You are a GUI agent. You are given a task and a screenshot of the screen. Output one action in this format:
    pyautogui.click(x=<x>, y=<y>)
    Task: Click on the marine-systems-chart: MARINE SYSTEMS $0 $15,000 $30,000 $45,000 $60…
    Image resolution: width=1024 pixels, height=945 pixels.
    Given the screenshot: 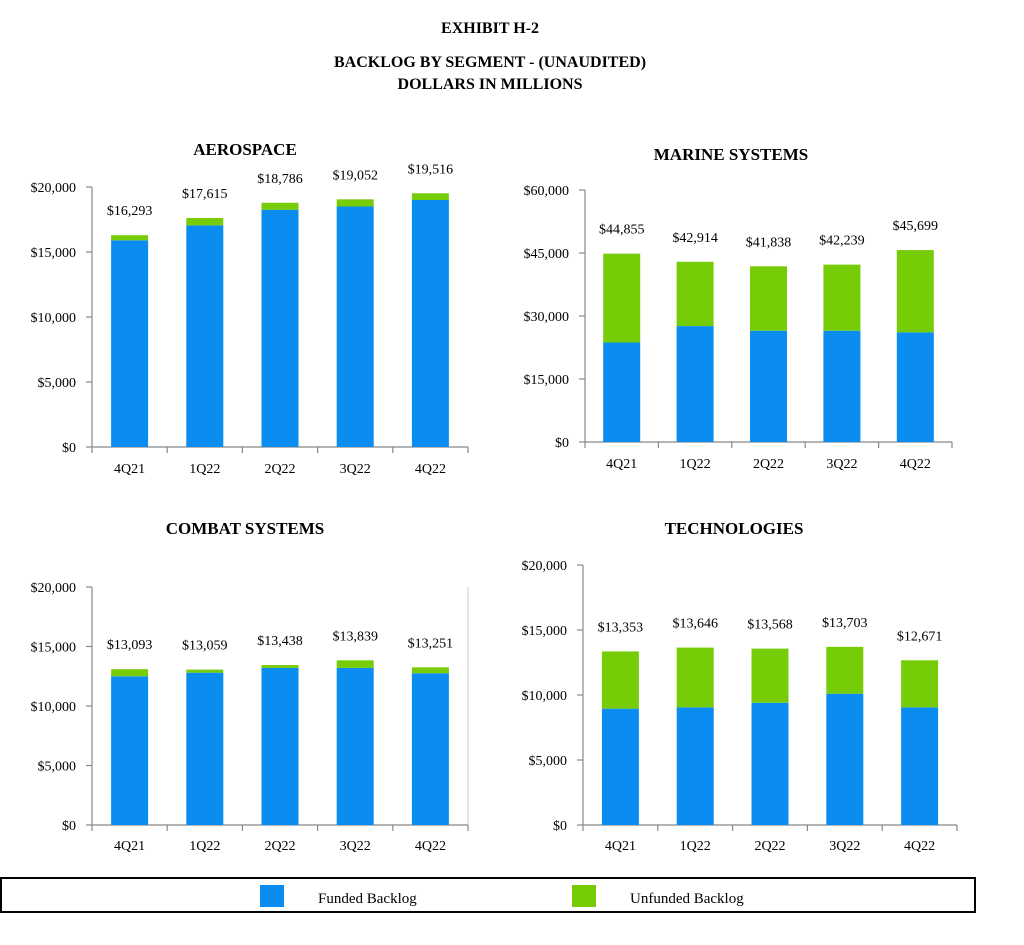 What is the action you would take?
    pyautogui.click(x=738, y=308)
    